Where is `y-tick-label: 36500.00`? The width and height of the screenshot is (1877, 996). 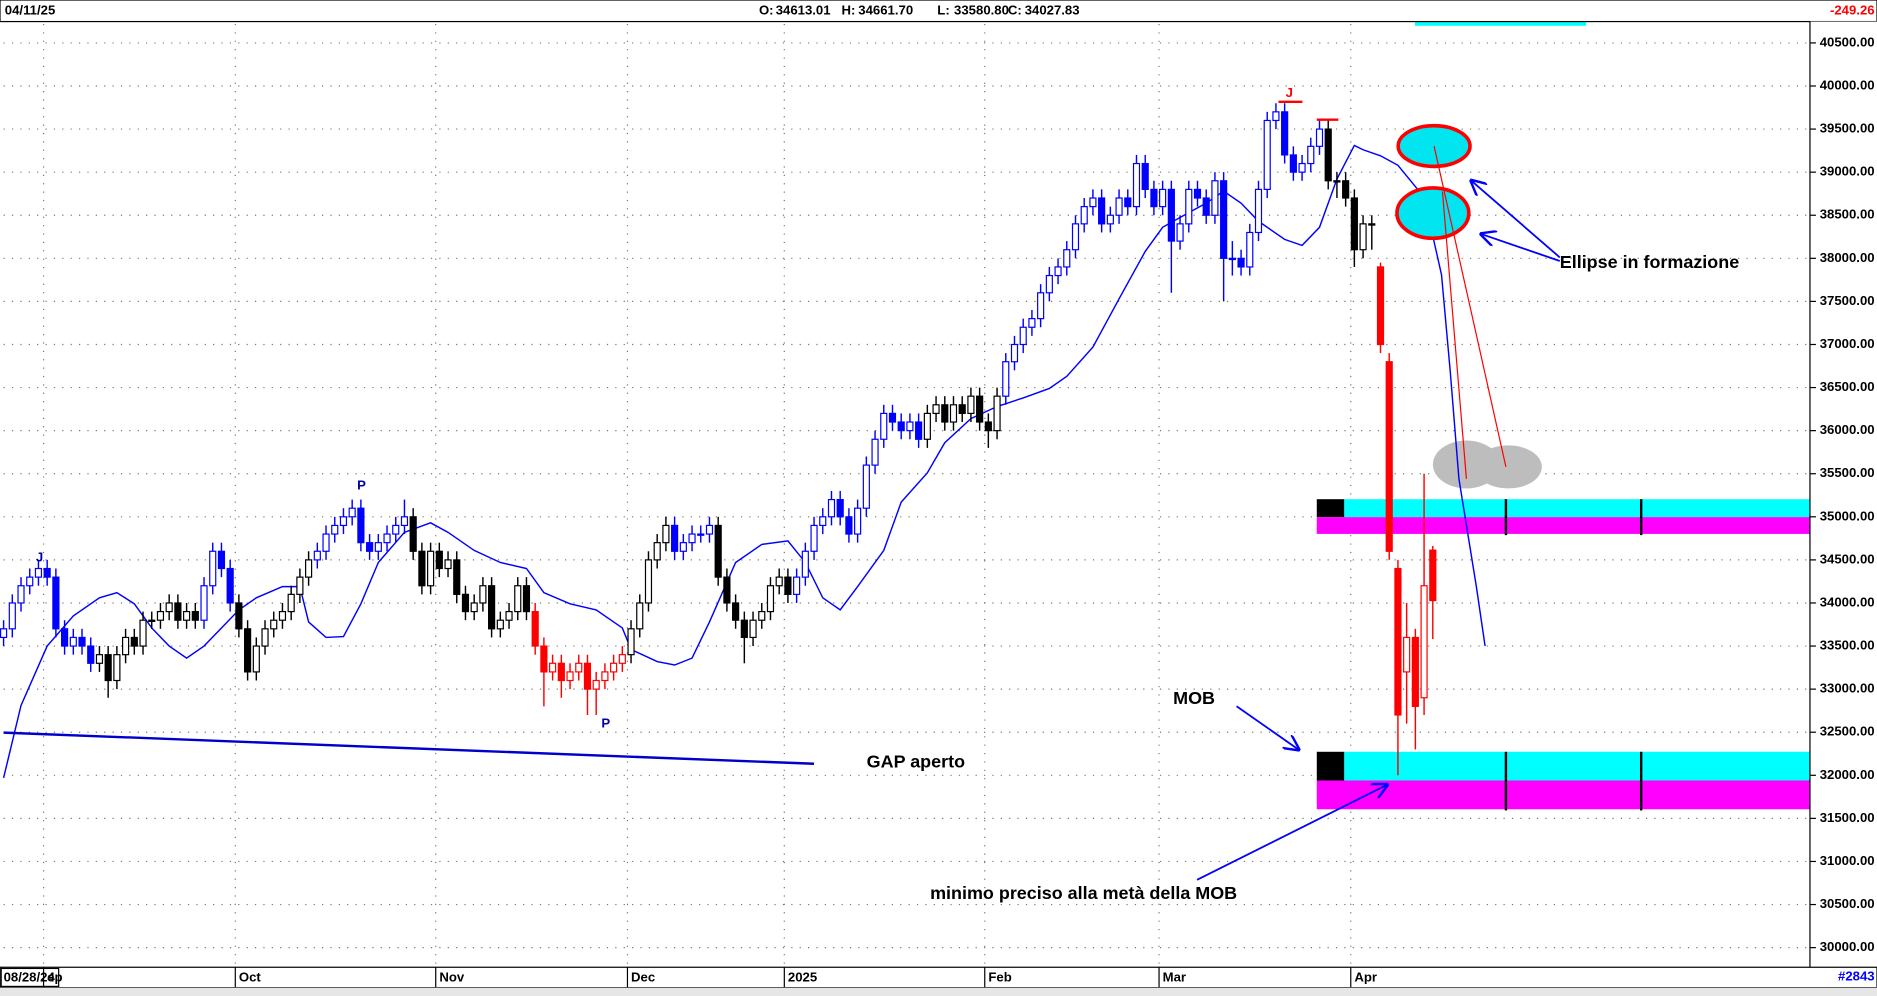
y-tick-label: 36500.00 is located at coordinates (1847, 386).